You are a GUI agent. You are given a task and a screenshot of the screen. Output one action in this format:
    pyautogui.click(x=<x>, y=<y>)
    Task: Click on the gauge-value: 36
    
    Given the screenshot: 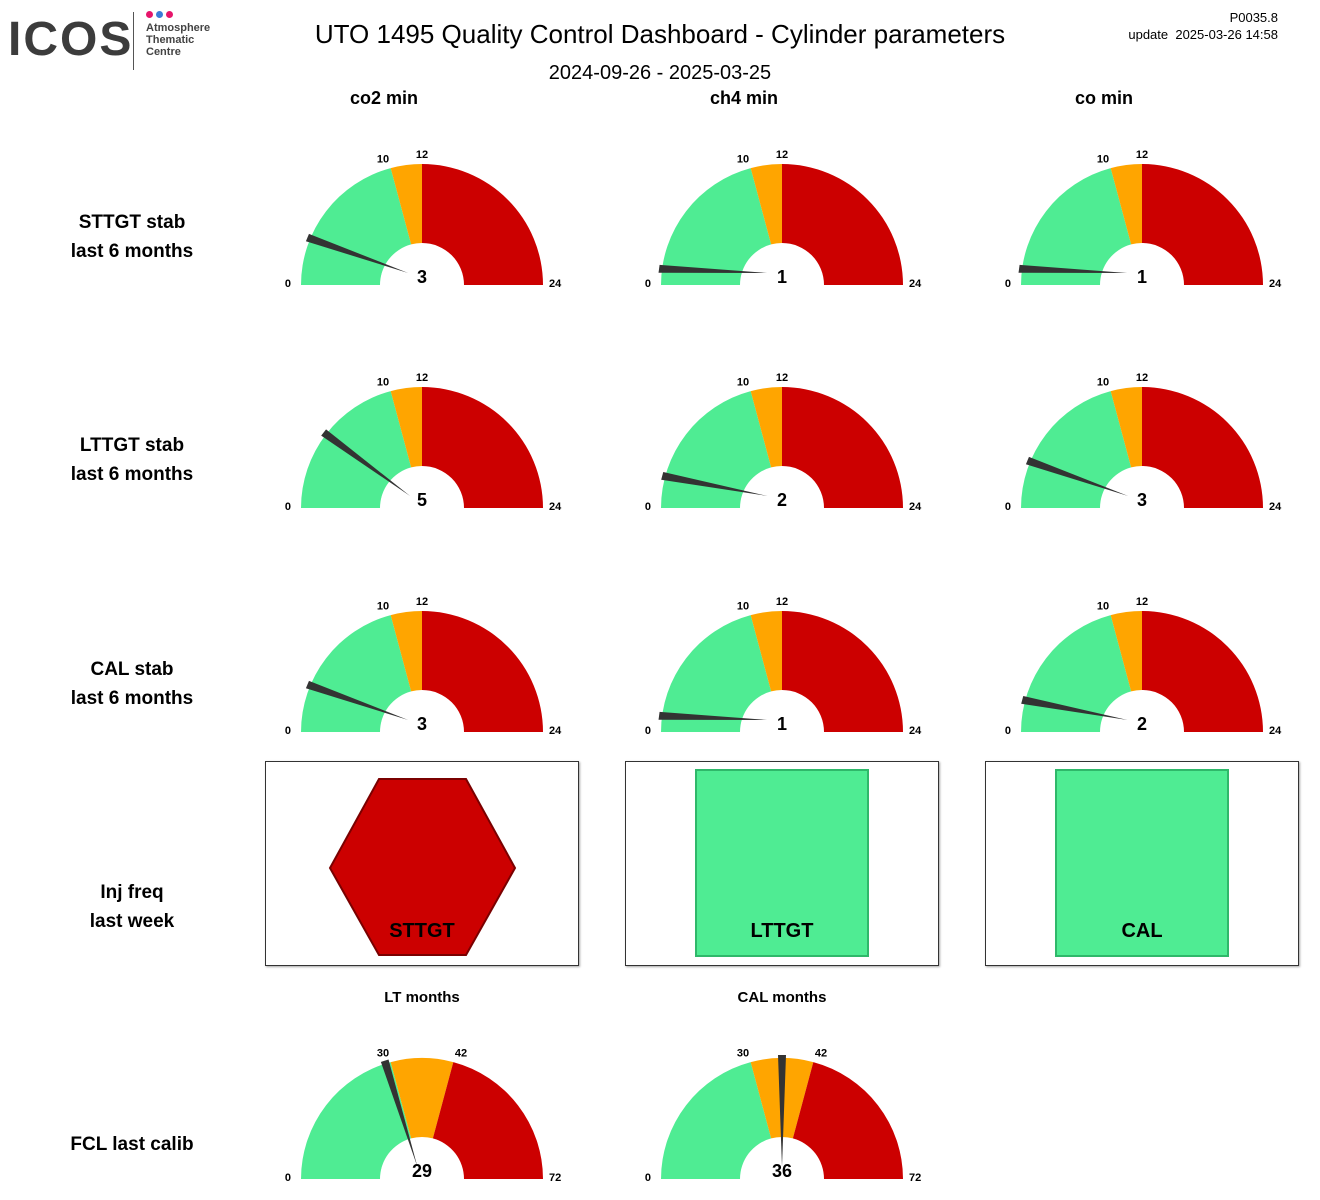 What is the action you would take?
    pyautogui.click(x=782, y=1171)
    